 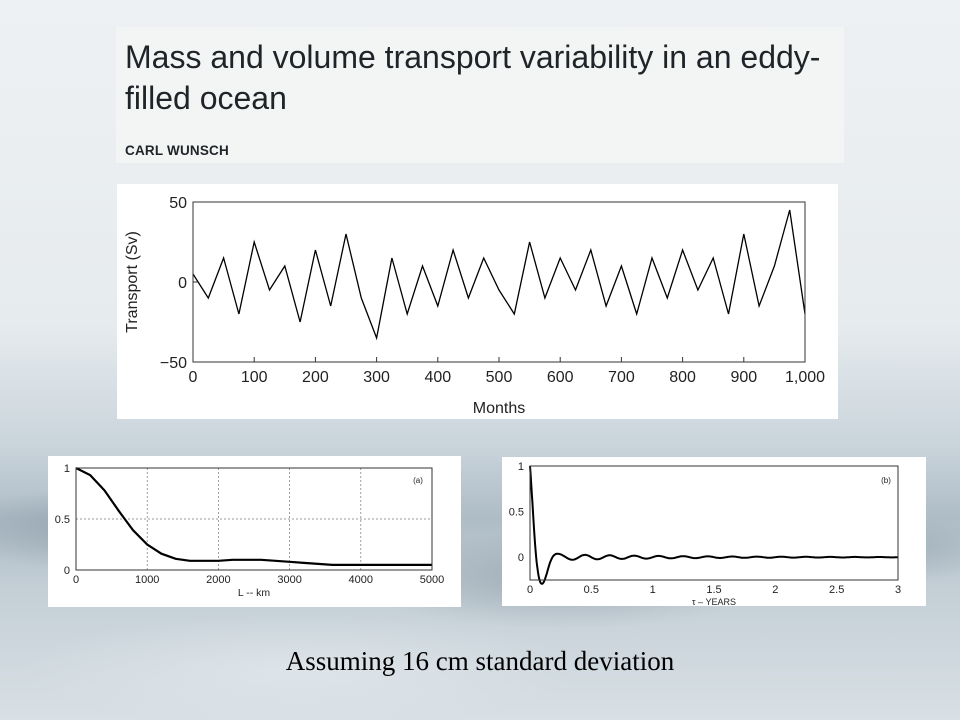 I want to click on y-tick-label: −50, so click(x=173, y=363).